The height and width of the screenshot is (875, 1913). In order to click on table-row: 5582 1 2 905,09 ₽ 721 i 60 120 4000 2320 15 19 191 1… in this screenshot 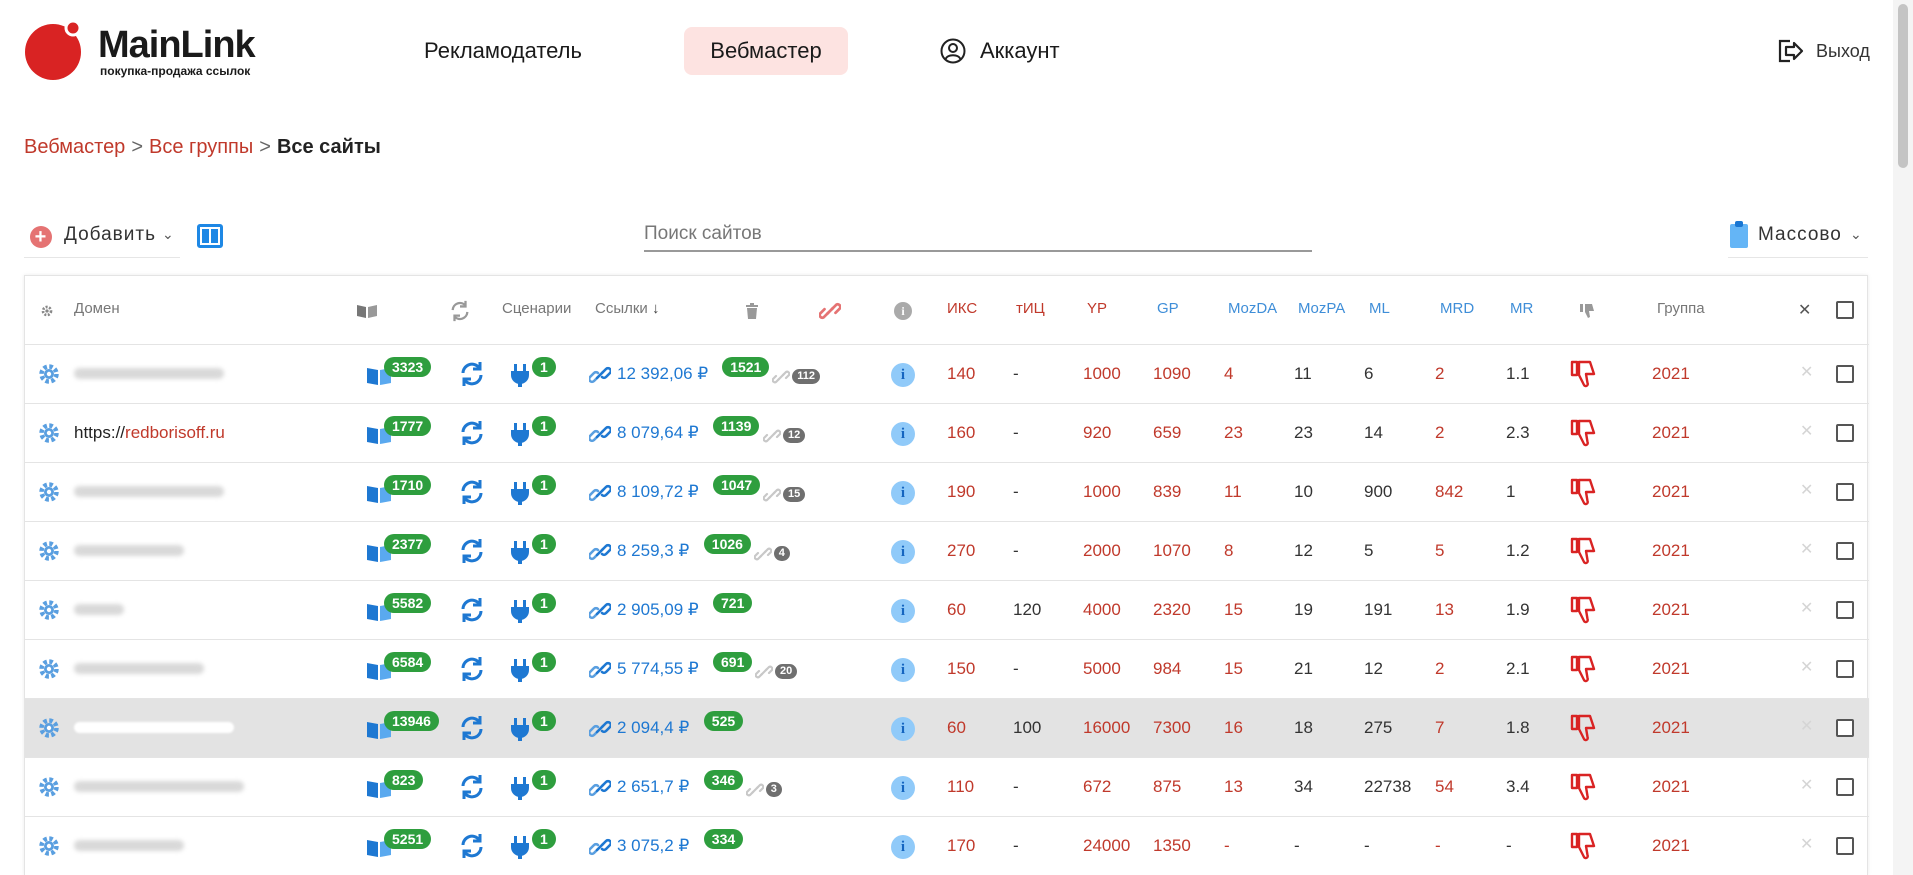, I will do `click(947, 610)`.